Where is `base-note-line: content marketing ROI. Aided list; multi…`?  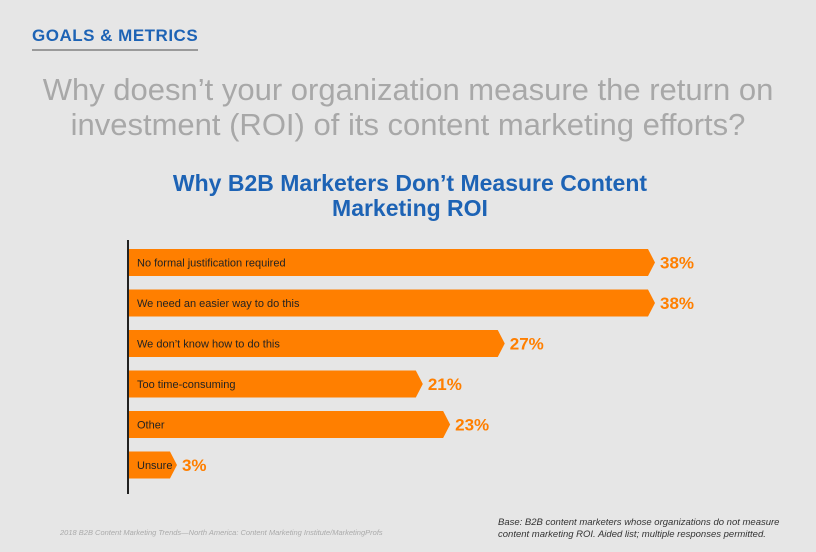
base-note-line: content marketing ROI. Aided list; multi… is located at coordinates (632, 534).